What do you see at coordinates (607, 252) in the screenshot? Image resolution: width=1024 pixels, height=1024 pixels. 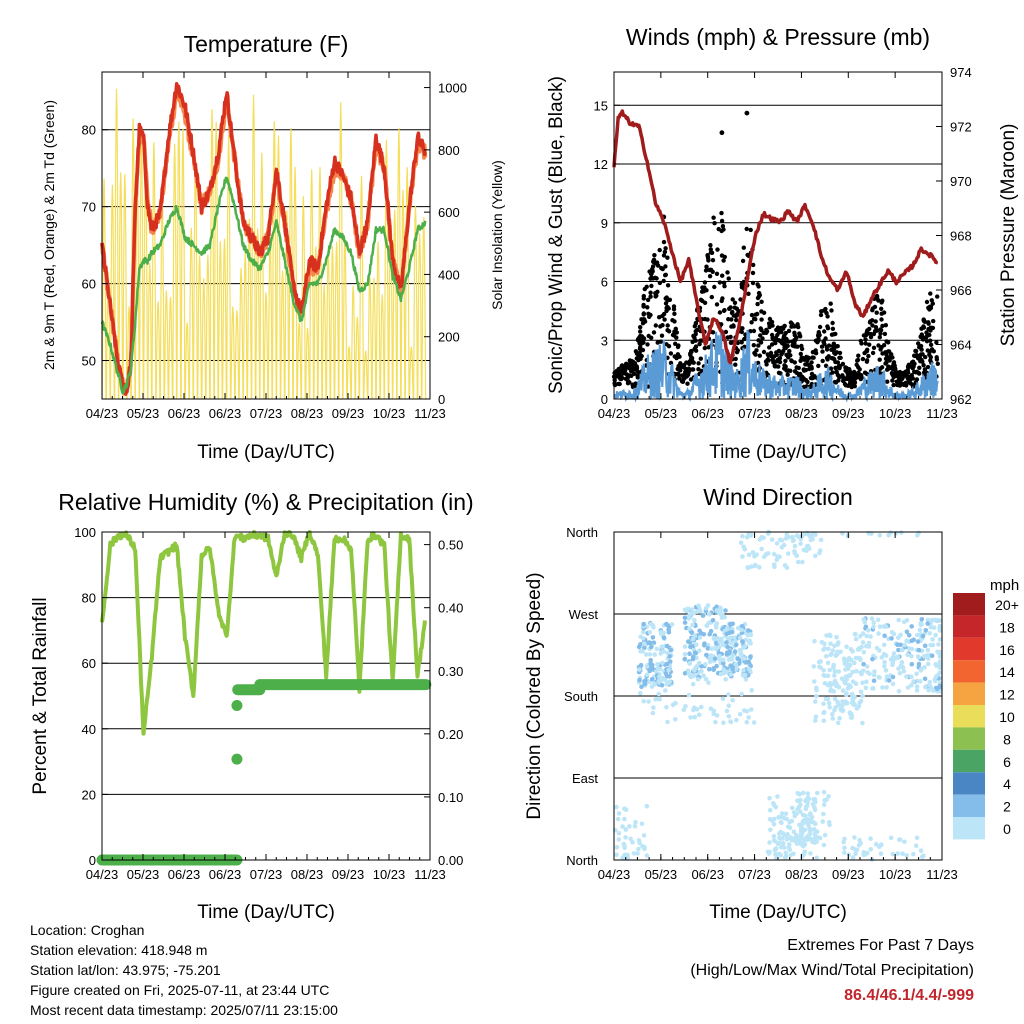 I see `winds-y-ticks: 0 3 6 9 12 15` at bounding box center [607, 252].